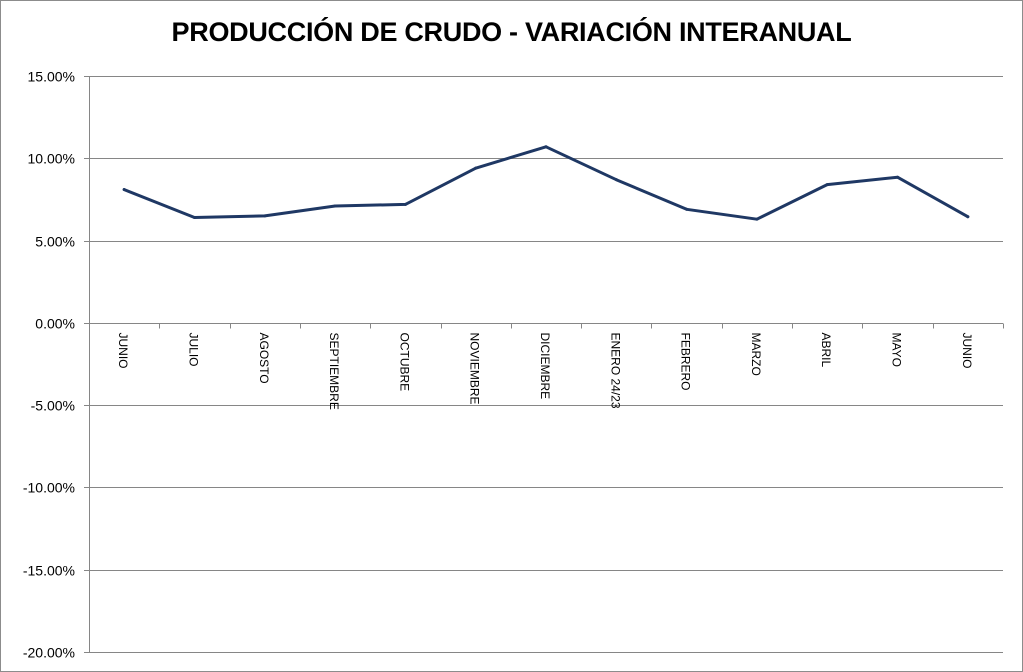 The width and height of the screenshot is (1023, 672). What do you see at coordinates (51, 77) in the screenshot?
I see `y-tick-label: 15.00%` at bounding box center [51, 77].